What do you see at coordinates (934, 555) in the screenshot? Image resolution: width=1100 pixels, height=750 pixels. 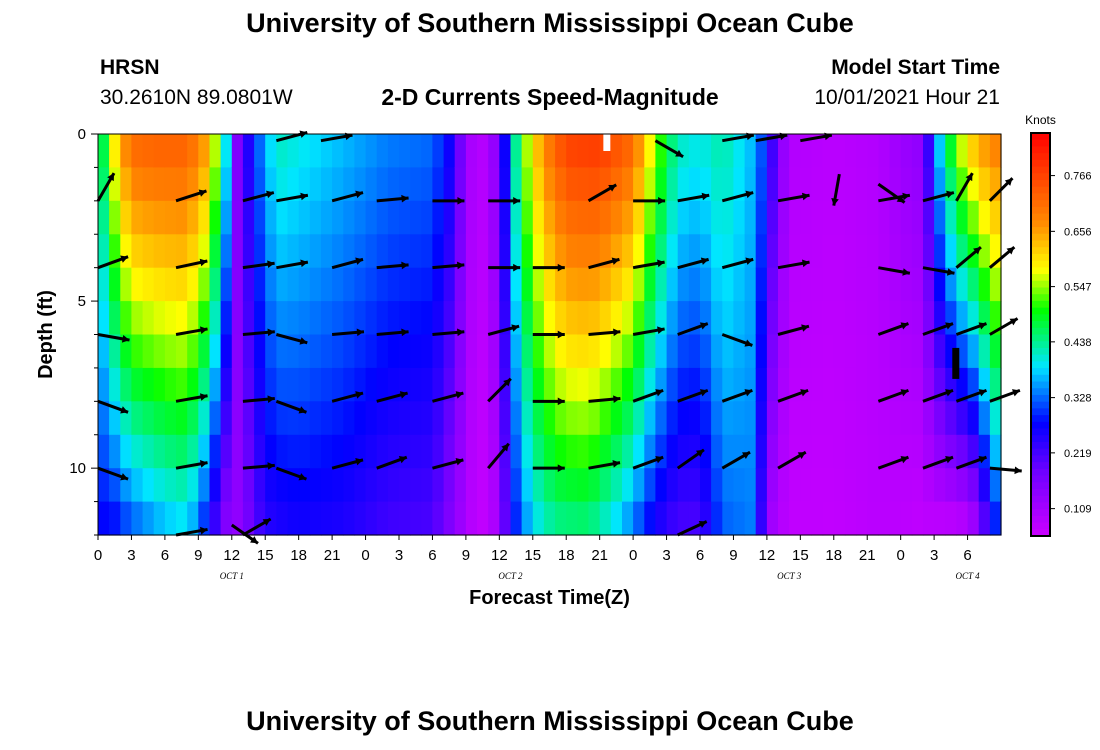 I see `x-tick-label: 3` at bounding box center [934, 555].